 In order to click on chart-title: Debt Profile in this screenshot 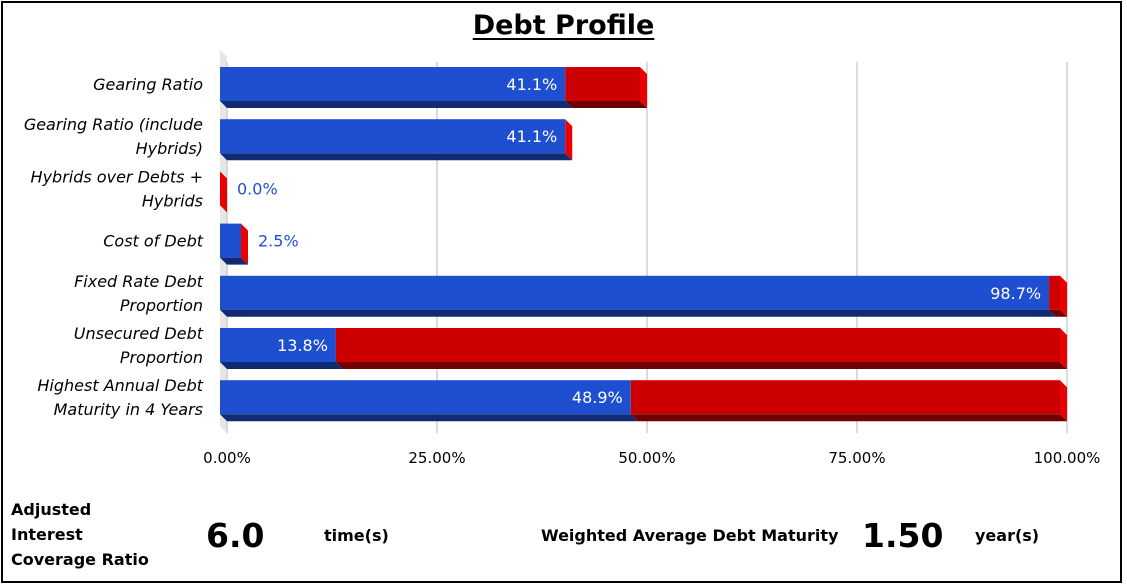, I will do `click(563, 25)`.